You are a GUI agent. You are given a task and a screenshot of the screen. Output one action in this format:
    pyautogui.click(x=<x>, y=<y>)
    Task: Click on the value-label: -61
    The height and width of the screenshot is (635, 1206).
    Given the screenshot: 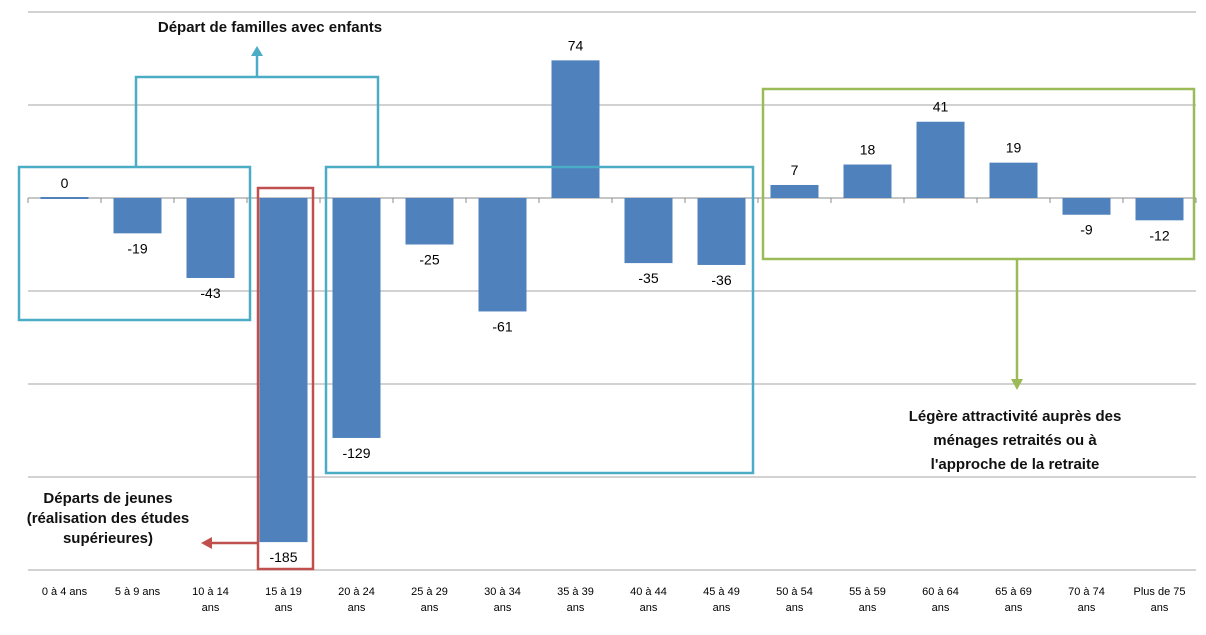 What is the action you would take?
    pyautogui.click(x=502, y=326)
    